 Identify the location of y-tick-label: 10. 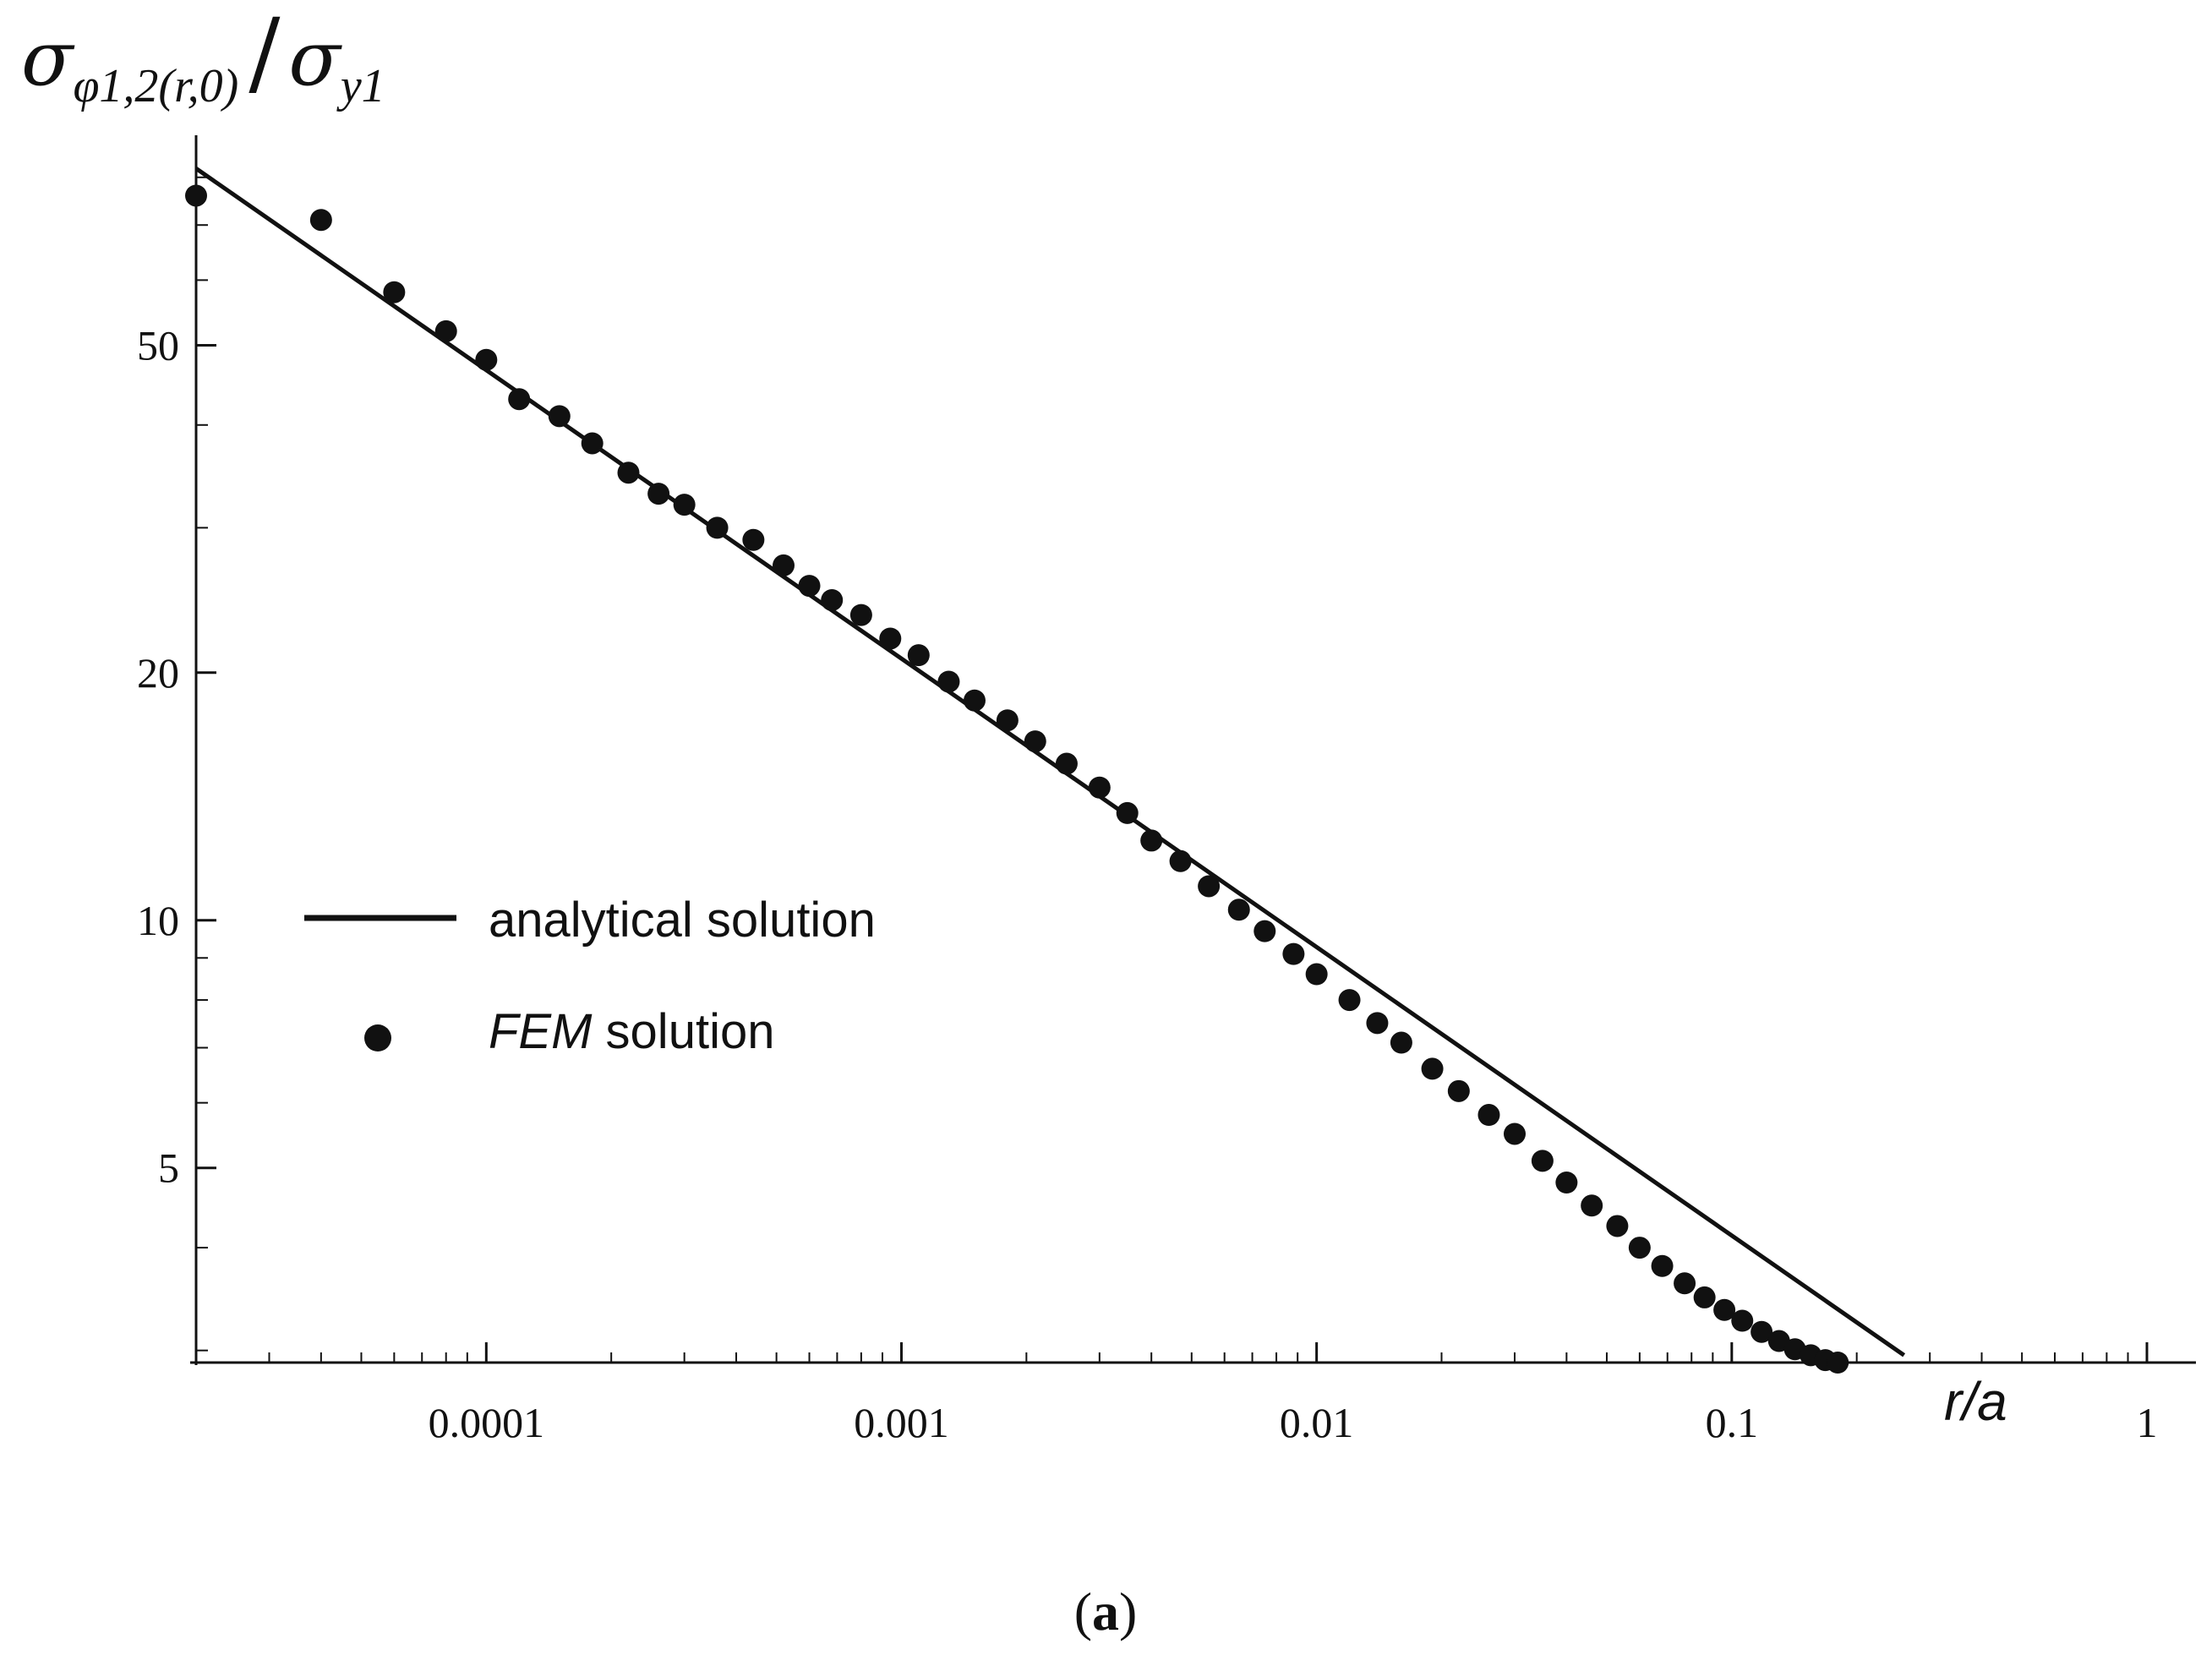
(158, 920).